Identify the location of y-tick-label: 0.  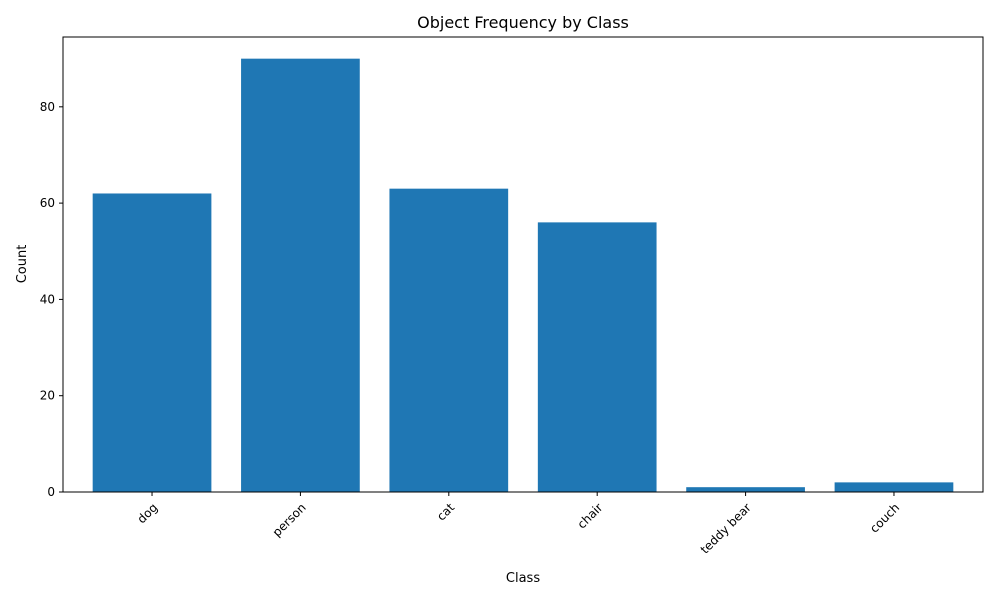
(51, 492).